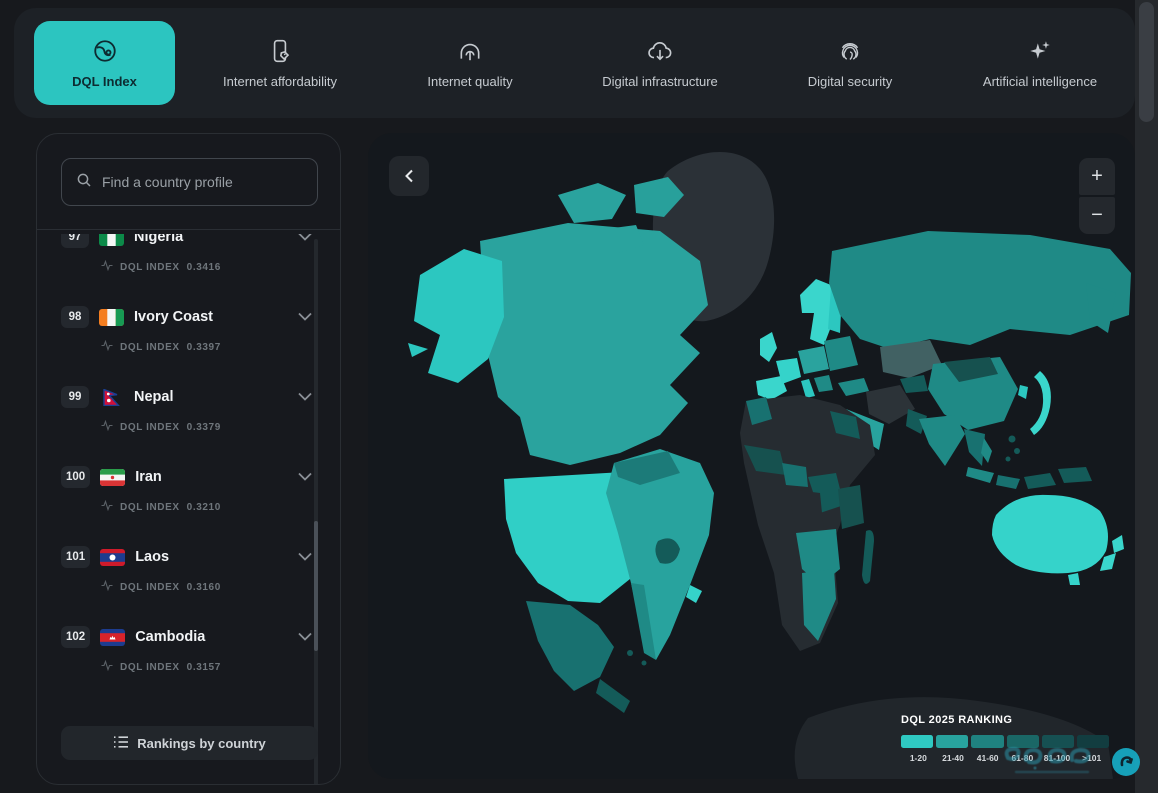 Image resolution: width=1158 pixels, height=793 pixels. What do you see at coordinates (570, 646) in the screenshot?
I see `region-mexico` at bounding box center [570, 646].